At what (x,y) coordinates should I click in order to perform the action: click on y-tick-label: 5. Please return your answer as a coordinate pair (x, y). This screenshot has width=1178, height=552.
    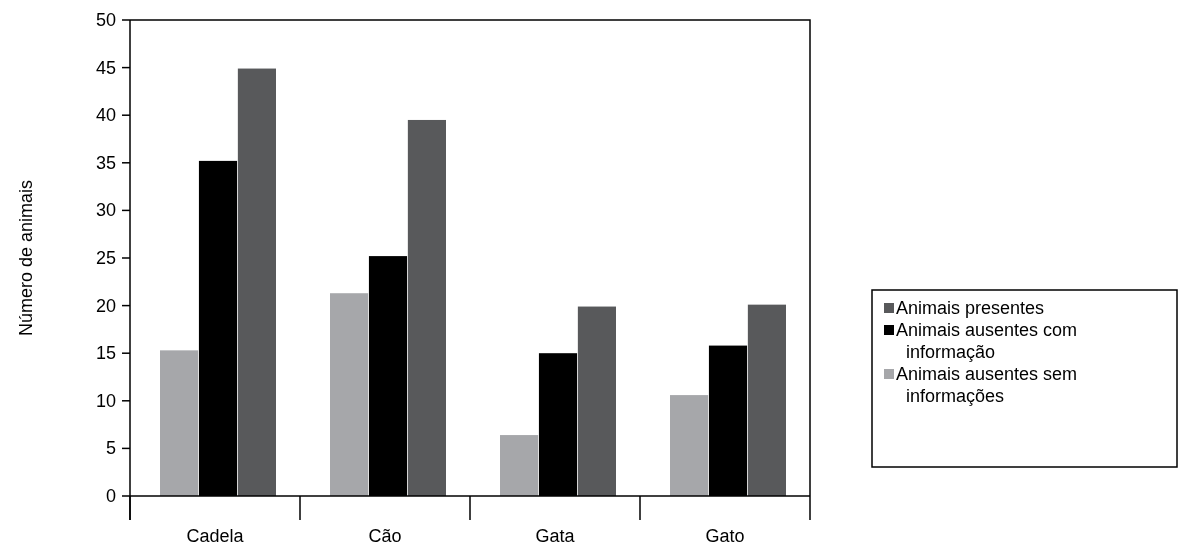
    Looking at the image, I should click on (110, 448).